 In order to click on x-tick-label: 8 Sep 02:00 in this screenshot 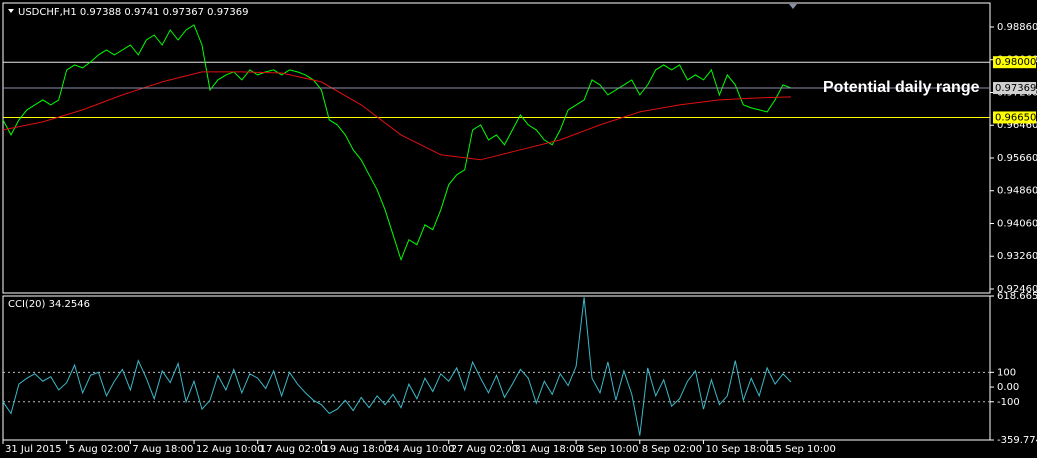, I will do `click(672, 449)`.